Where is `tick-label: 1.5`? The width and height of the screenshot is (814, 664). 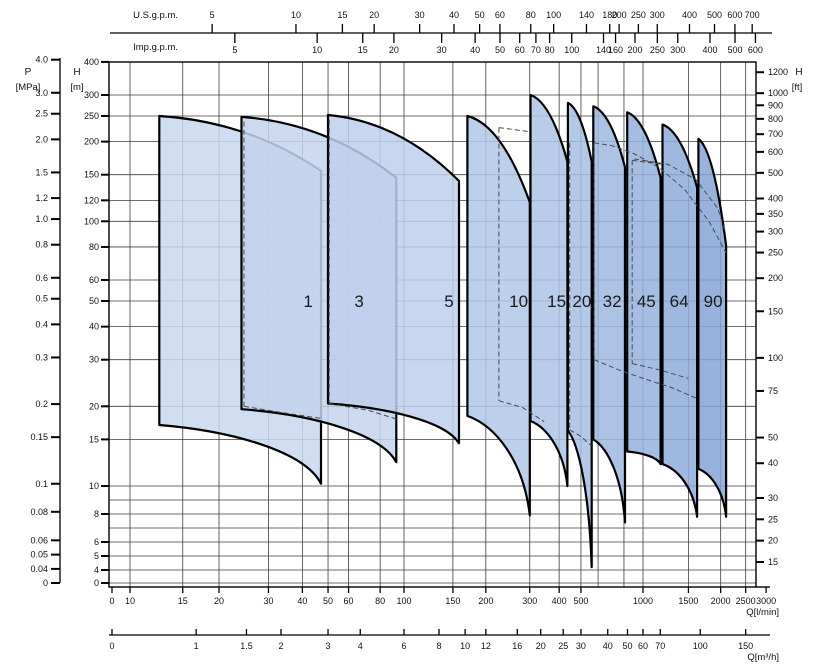 tick-label: 1.5 is located at coordinates (41, 172).